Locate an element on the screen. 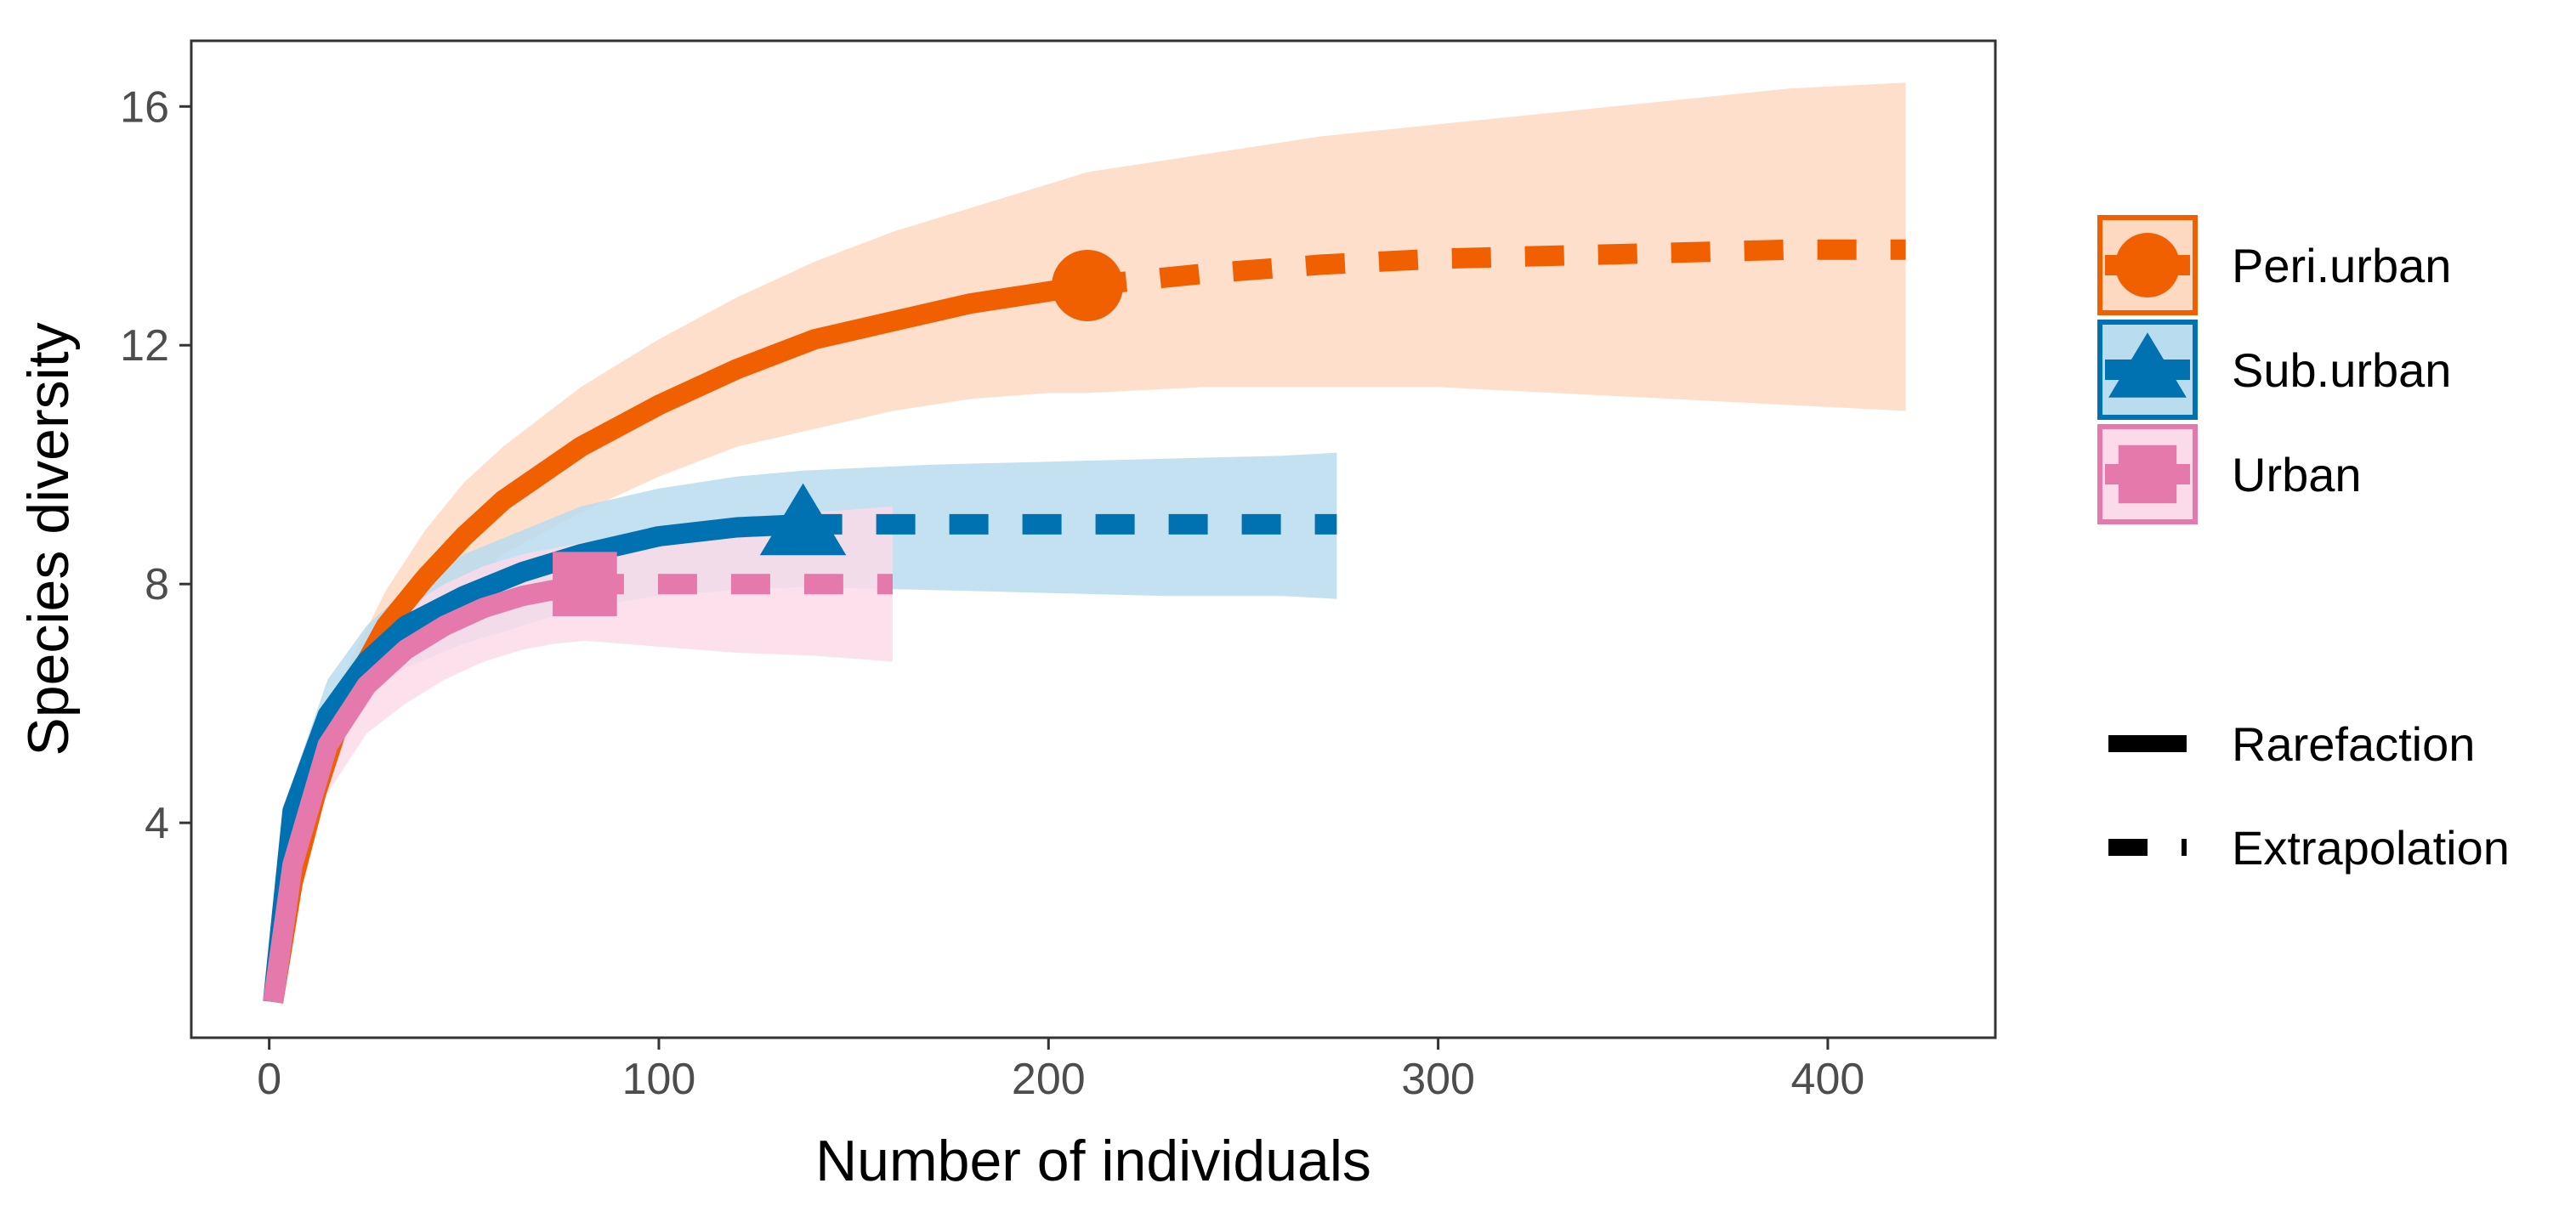 Image resolution: width=2576 pixels, height=1206 pixels. x-tick-label: 300 is located at coordinates (1438, 1079).